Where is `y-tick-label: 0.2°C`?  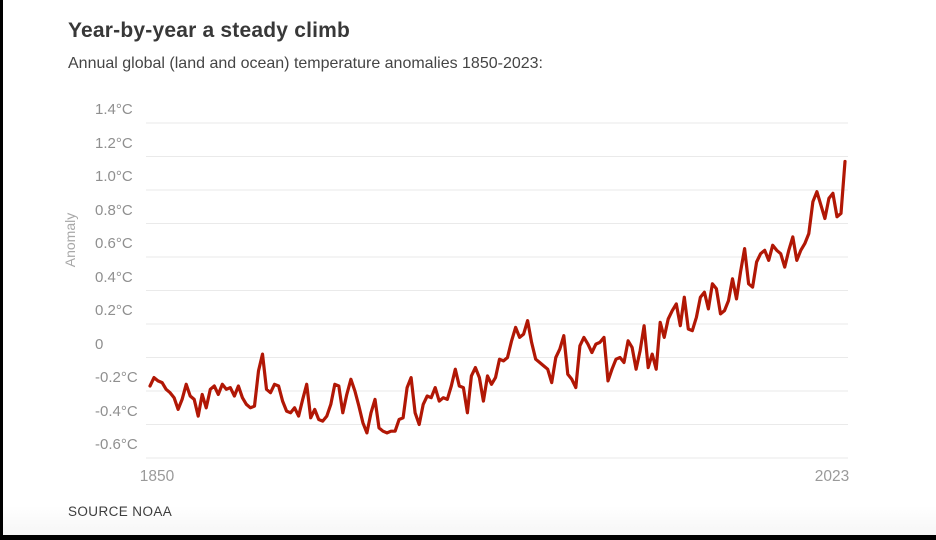
y-tick-label: 0.2°C is located at coordinates (114, 310).